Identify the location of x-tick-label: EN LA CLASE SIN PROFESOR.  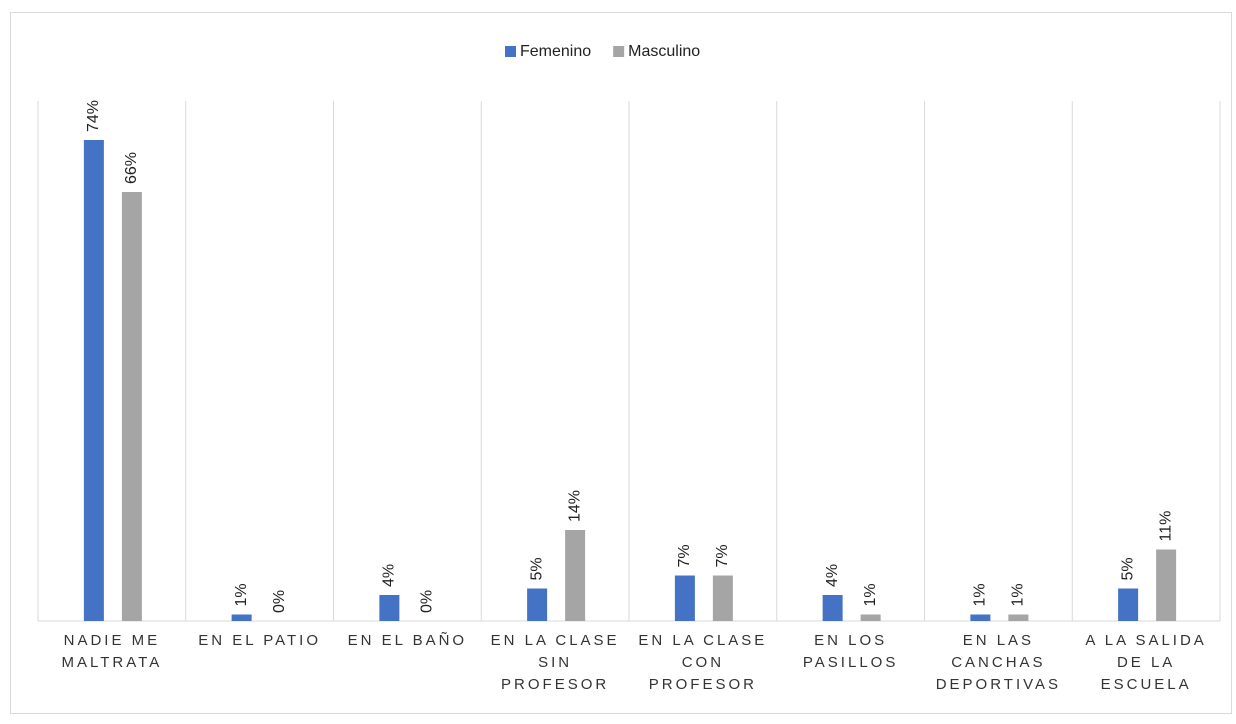
(555, 662).